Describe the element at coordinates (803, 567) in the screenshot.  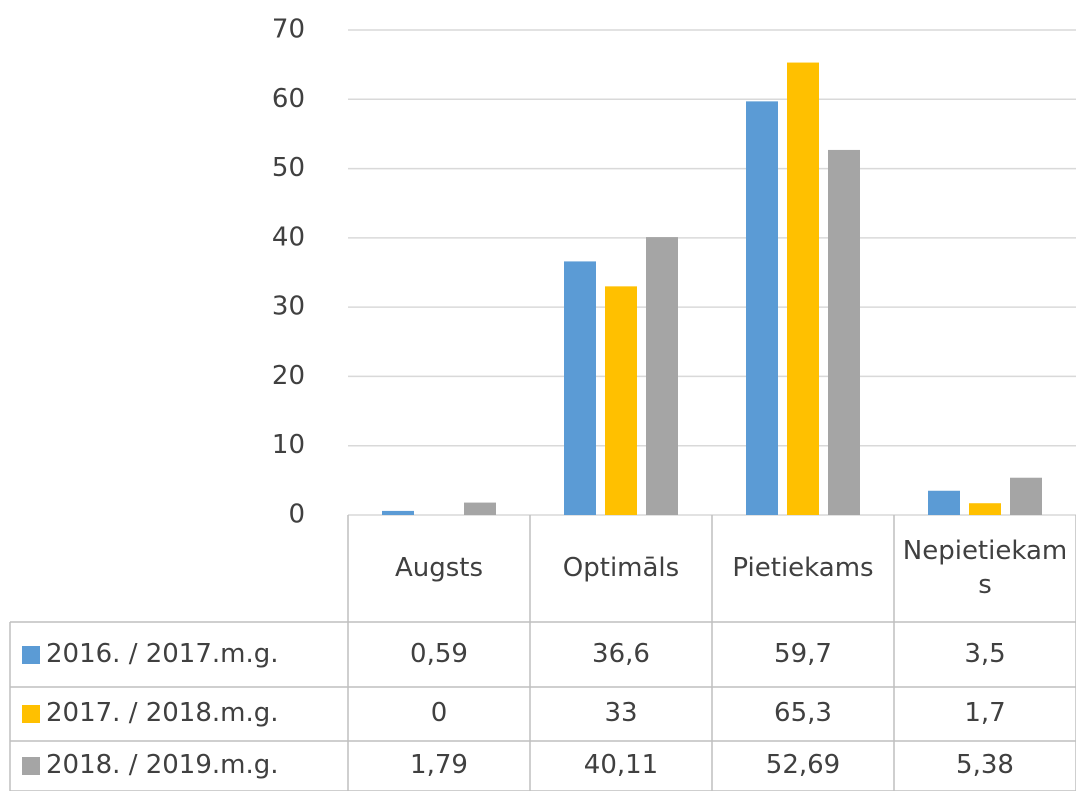
I see `category-label: Pietiekams` at that location.